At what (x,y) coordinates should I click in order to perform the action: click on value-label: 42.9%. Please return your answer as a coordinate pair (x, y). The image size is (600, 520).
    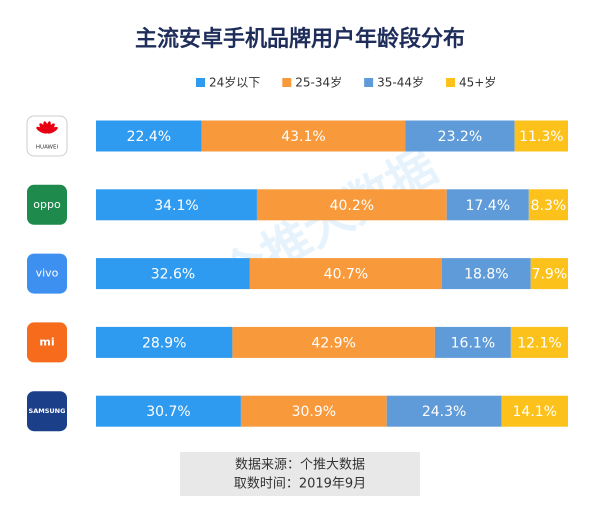
    Looking at the image, I should click on (333, 343).